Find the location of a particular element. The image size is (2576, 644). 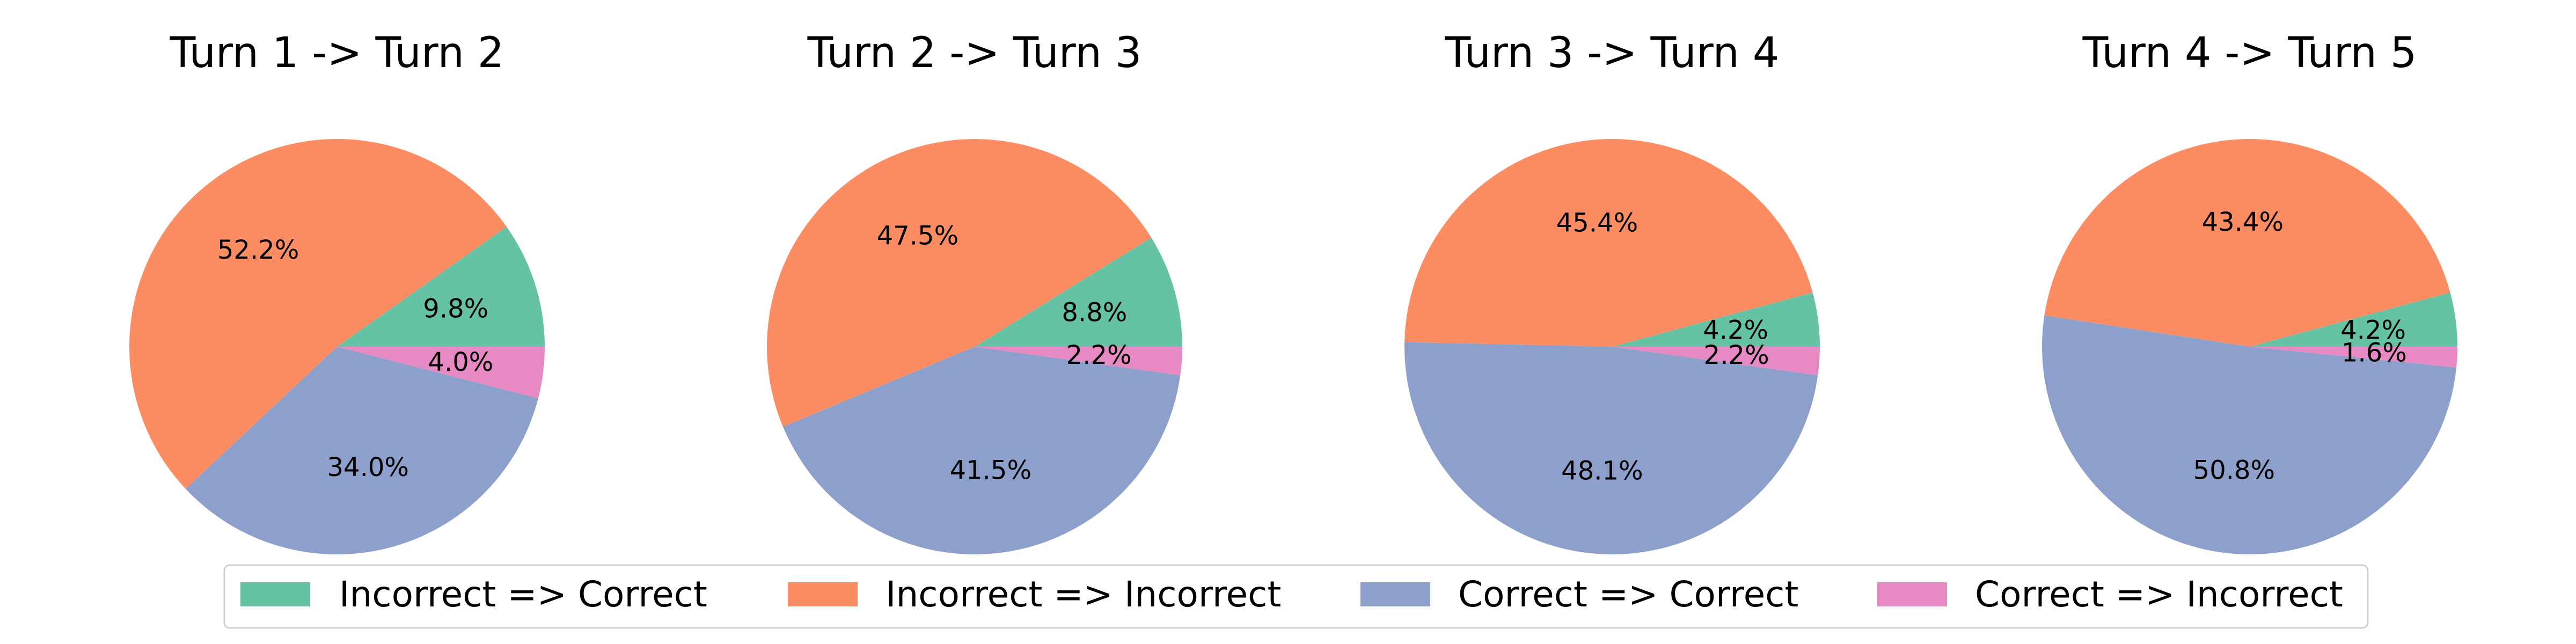

slice-value-label: 52.2% is located at coordinates (258, 250).